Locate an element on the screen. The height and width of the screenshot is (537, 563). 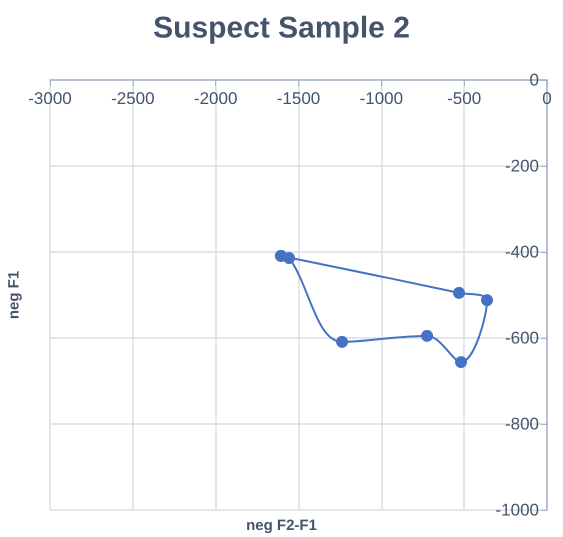
x-tick-label: -2000 is located at coordinates (216, 98).